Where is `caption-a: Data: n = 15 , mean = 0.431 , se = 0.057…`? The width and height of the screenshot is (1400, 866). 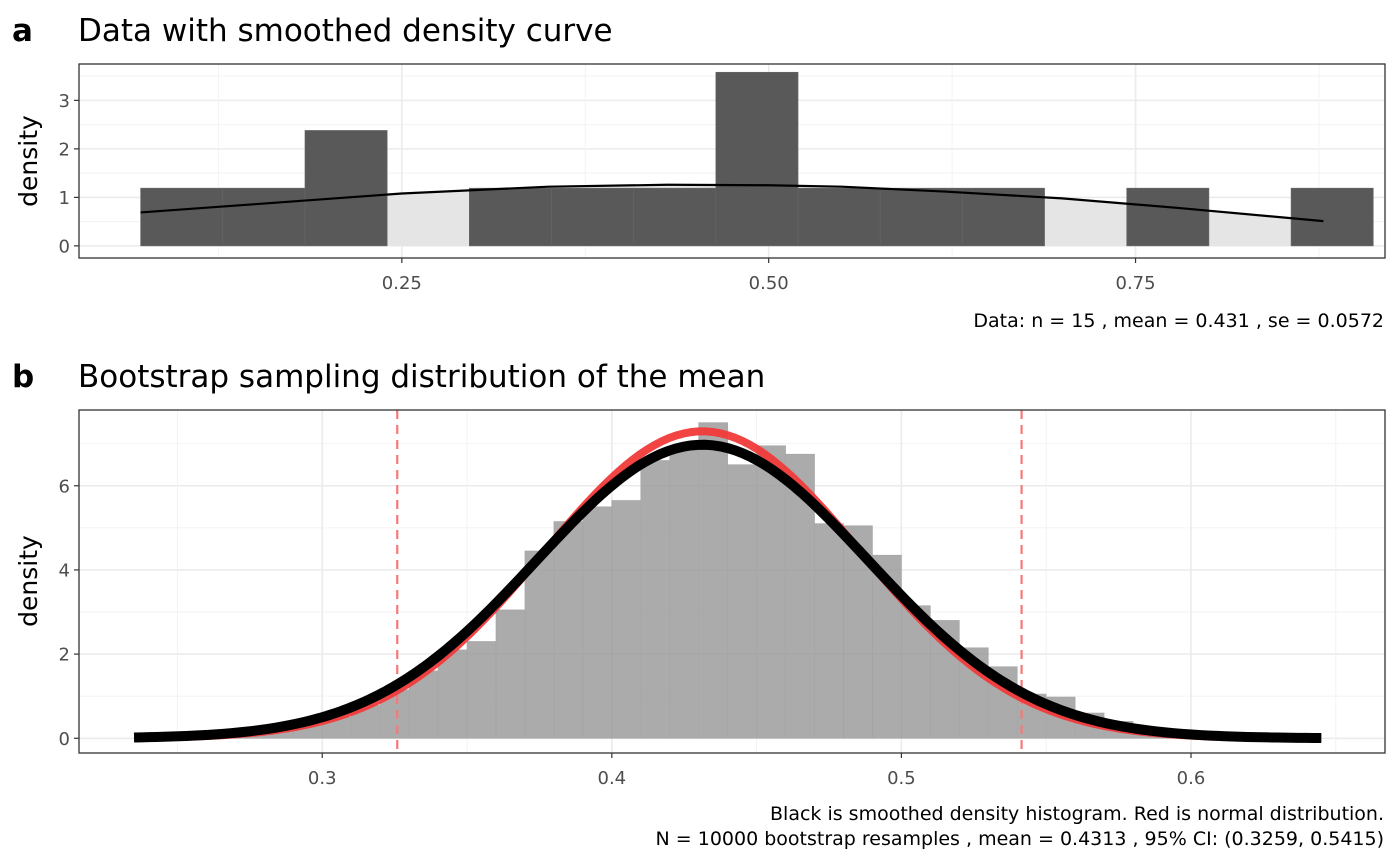 caption-a: Data: n = 15 , mean = 0.431 , se = 0.057… is located at coordinates (1178, 321).